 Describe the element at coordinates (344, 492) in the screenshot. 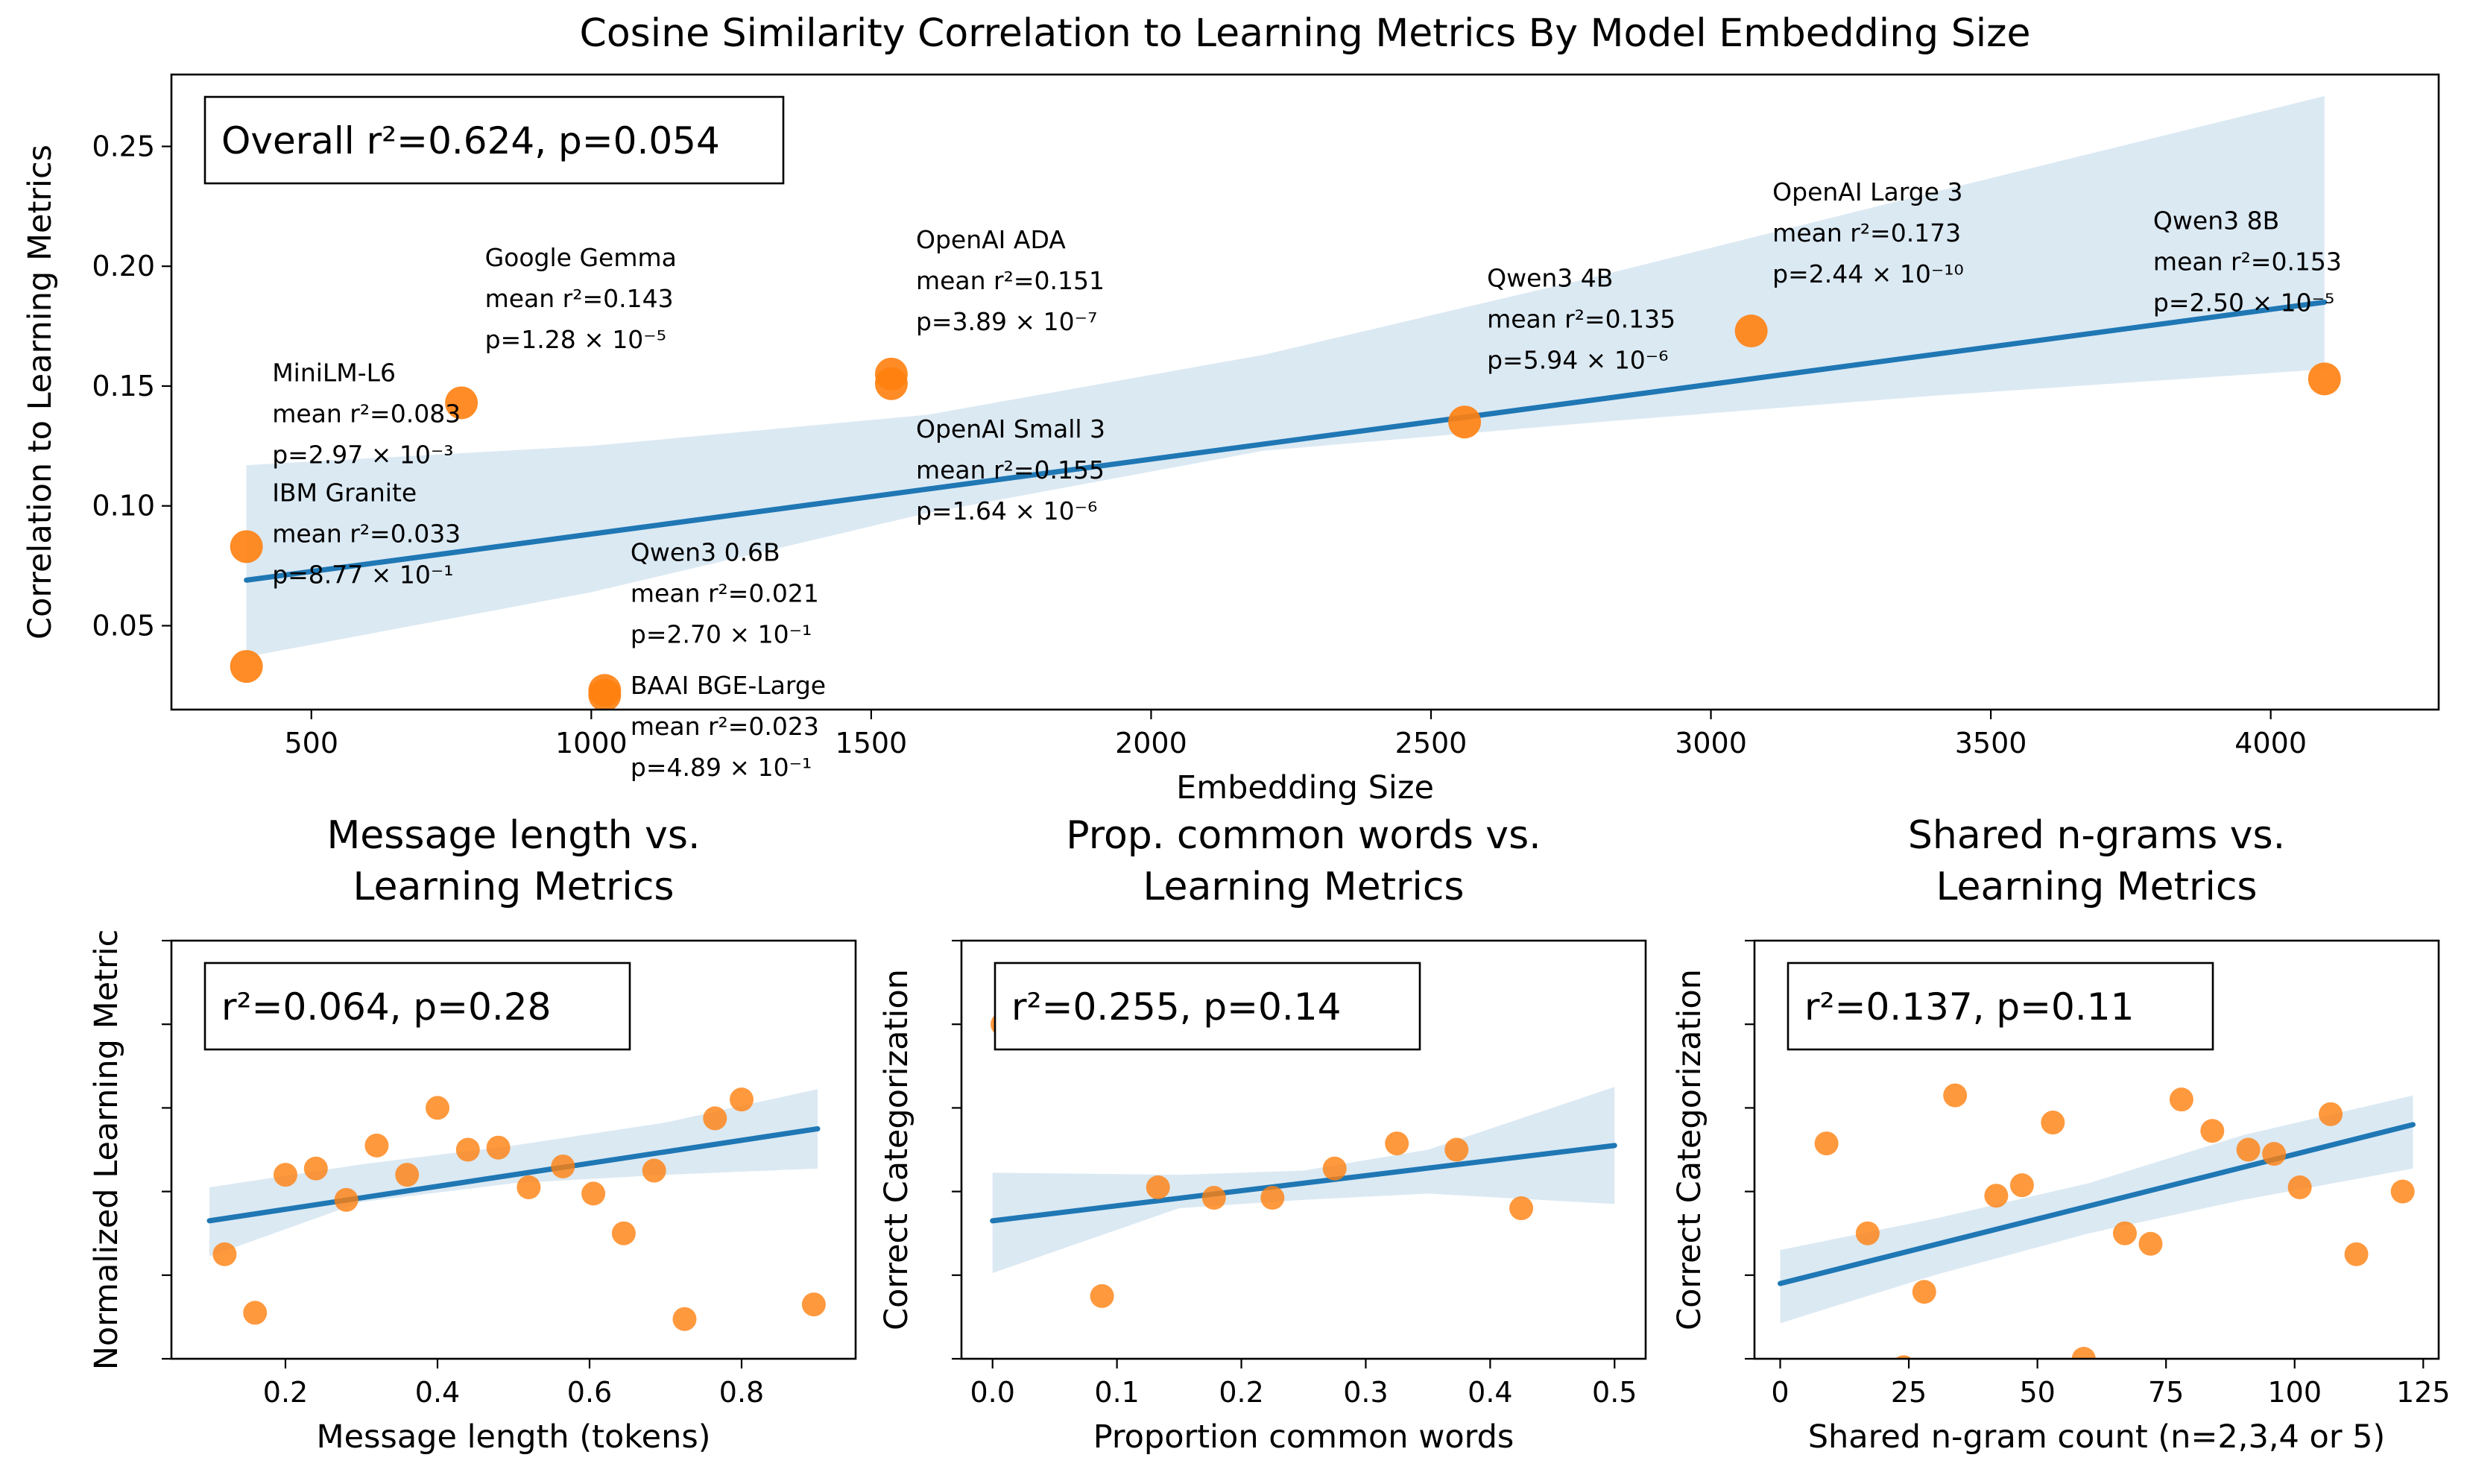

I see `annotation-line: IBM Granite` at that location.